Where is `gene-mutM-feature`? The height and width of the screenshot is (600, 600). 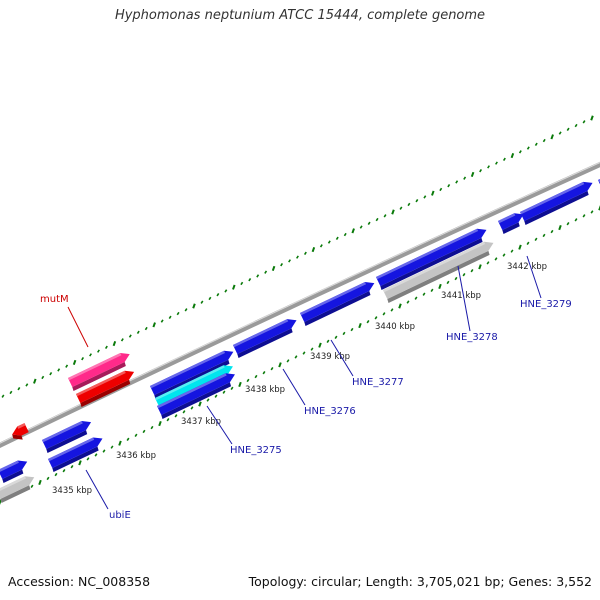 gene-mutM-feature is located at coordinates (99, 372).